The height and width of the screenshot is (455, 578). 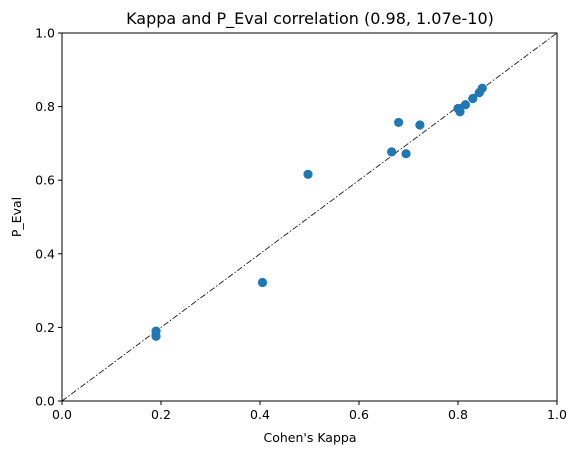 I want to click on x-tick-label: 0.6, so click(x=359, y=414).